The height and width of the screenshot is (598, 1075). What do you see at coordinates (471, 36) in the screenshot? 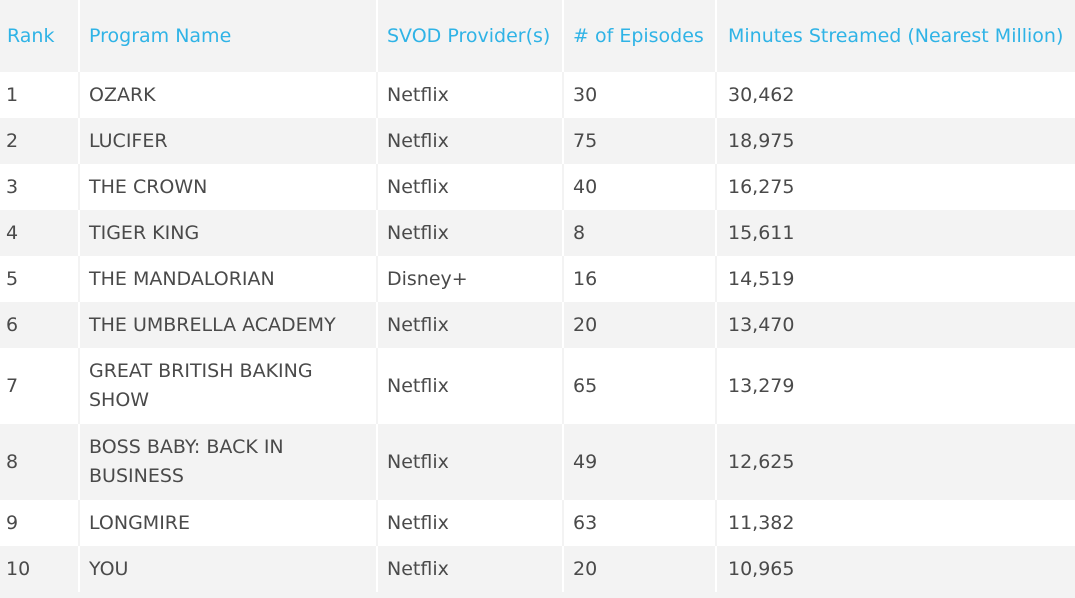
I see `header-svod-provider: SVOD Provider(s)` at bounding box center [471, 36].